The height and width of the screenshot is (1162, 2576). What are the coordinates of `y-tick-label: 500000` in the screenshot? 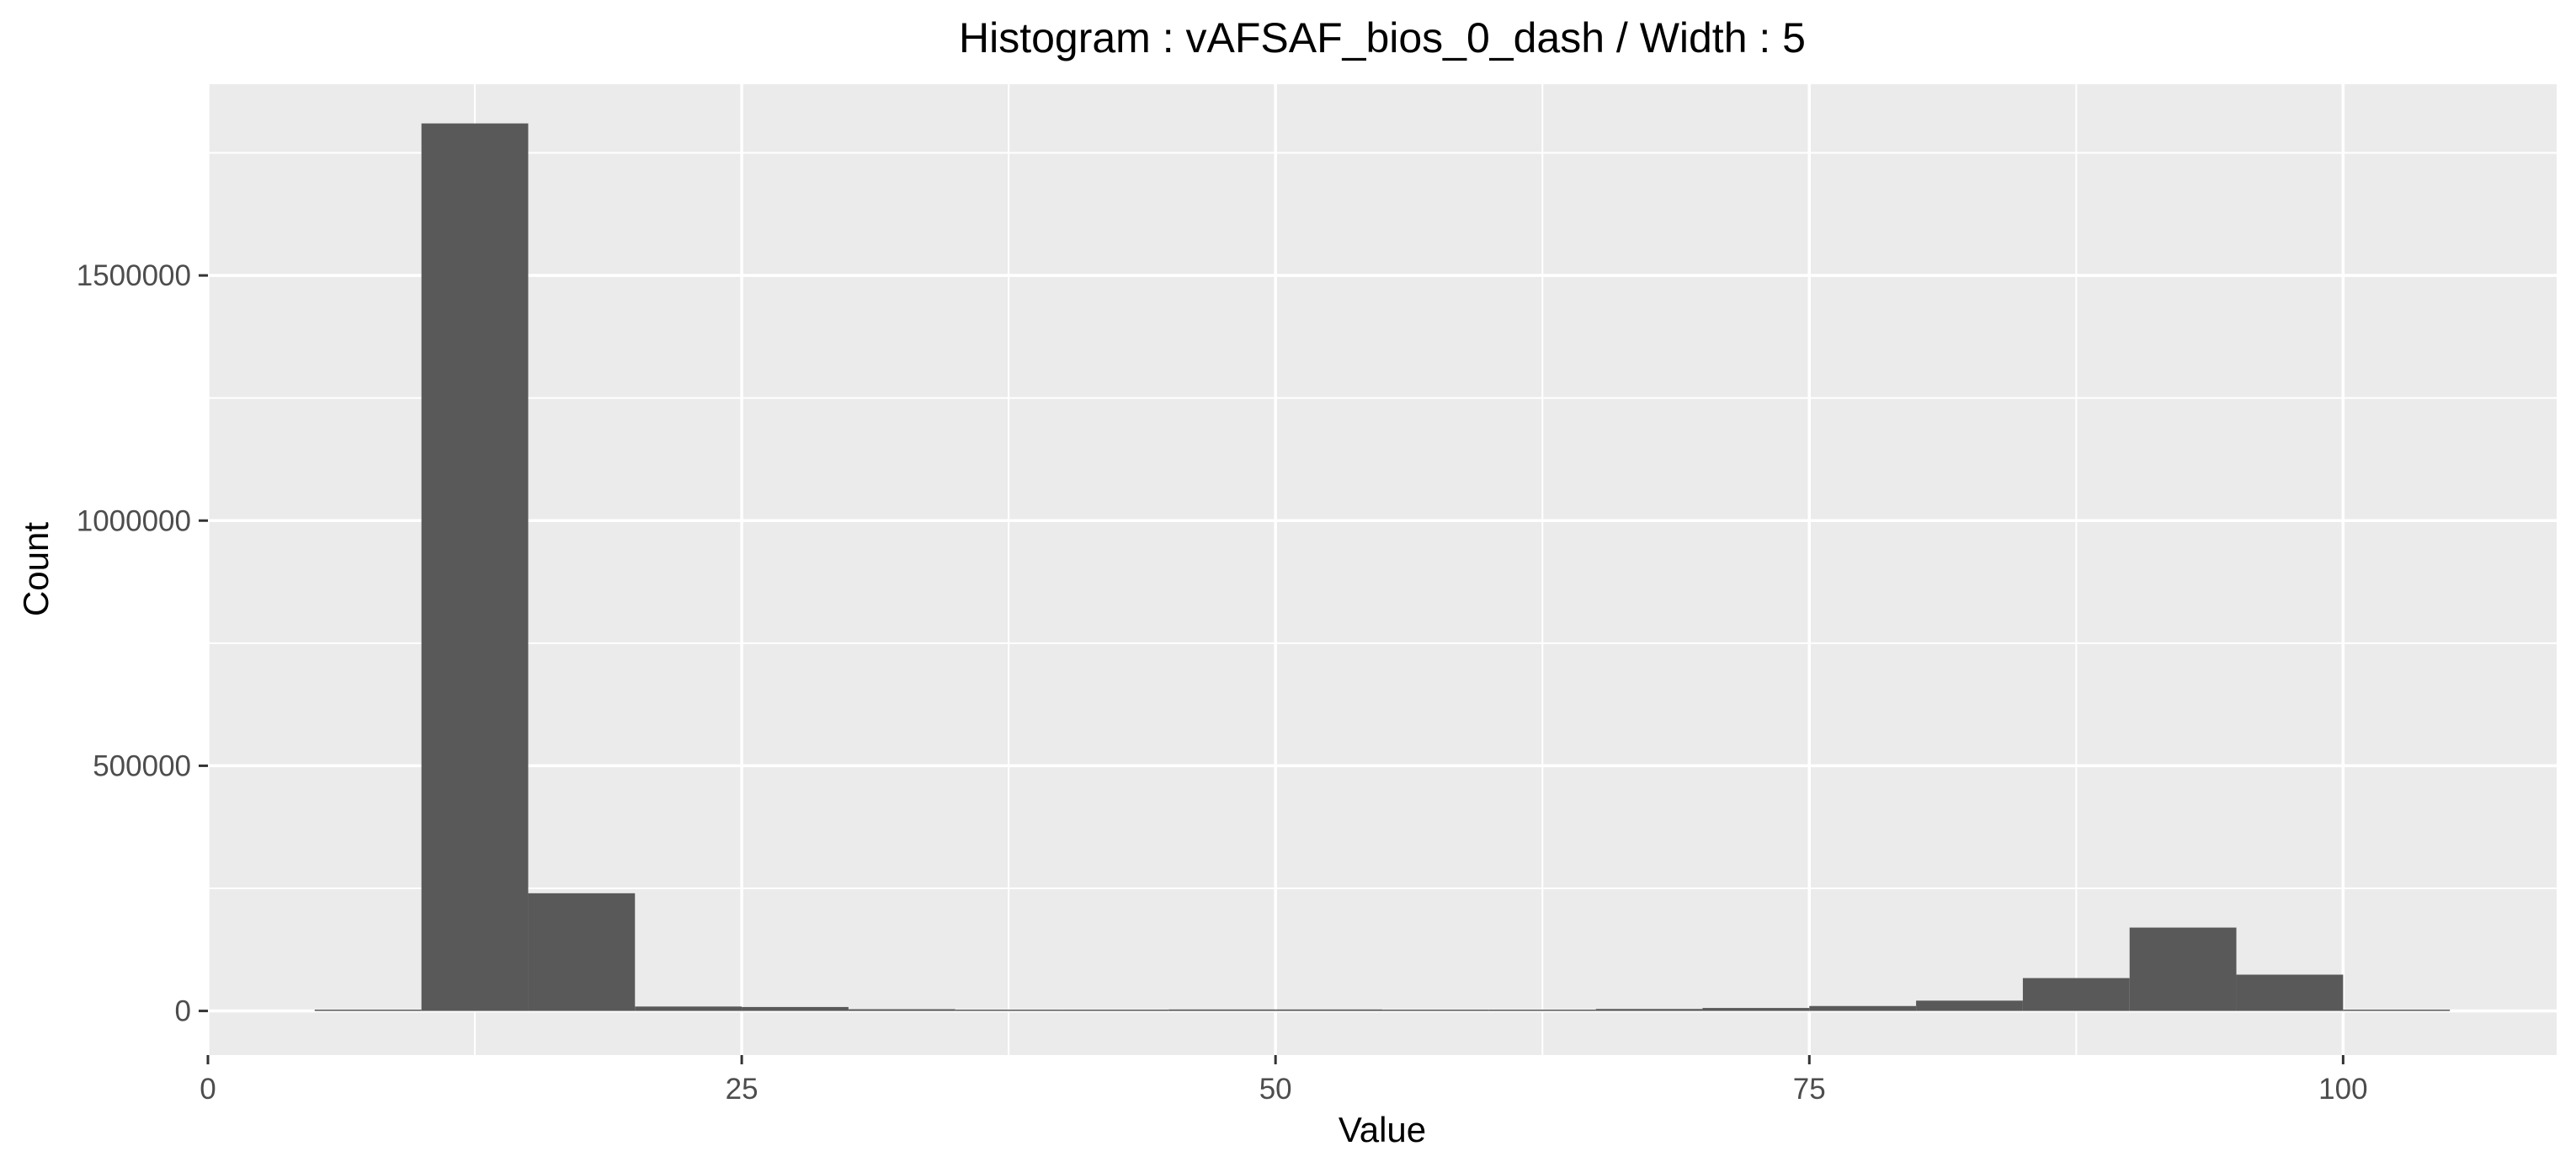 It's located at (142, 765).